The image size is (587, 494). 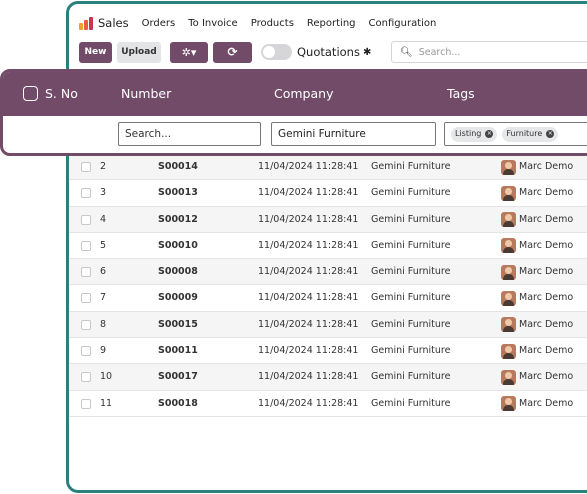 What do you see at coordinates (178, 324) in the screenshot?
I see `row-number: S00015` at bounding box center [178, 324].